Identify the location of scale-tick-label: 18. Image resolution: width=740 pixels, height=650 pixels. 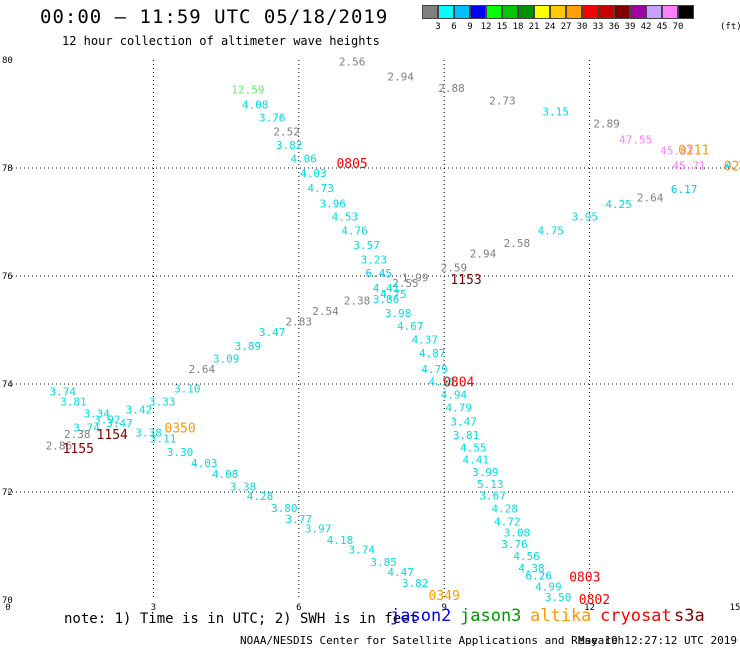
(518, 27).